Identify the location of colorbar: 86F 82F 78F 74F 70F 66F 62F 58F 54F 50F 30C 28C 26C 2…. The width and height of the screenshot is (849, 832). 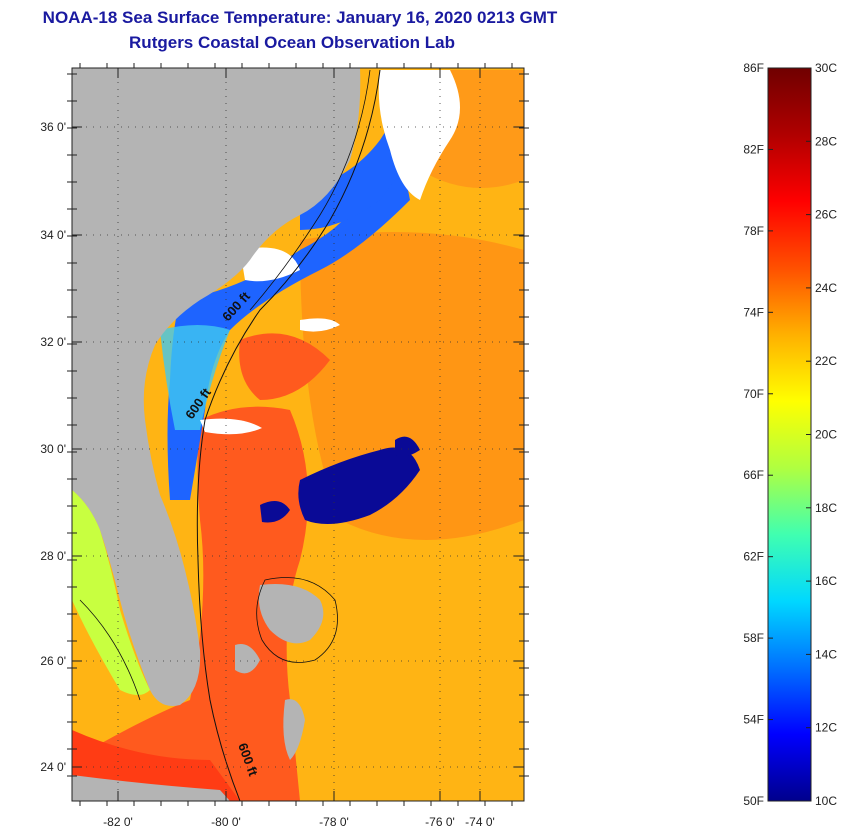
(790, 434).